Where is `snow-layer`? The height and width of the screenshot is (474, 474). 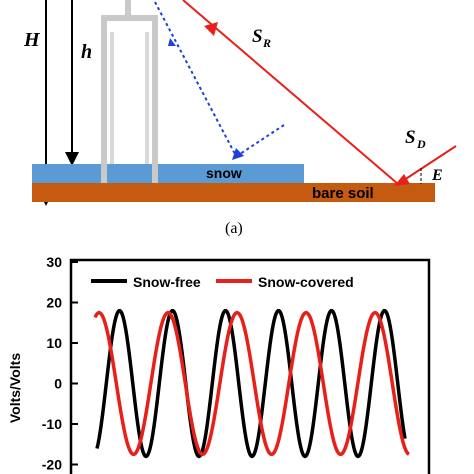 snow-layer is located at coordinates (168, 173).